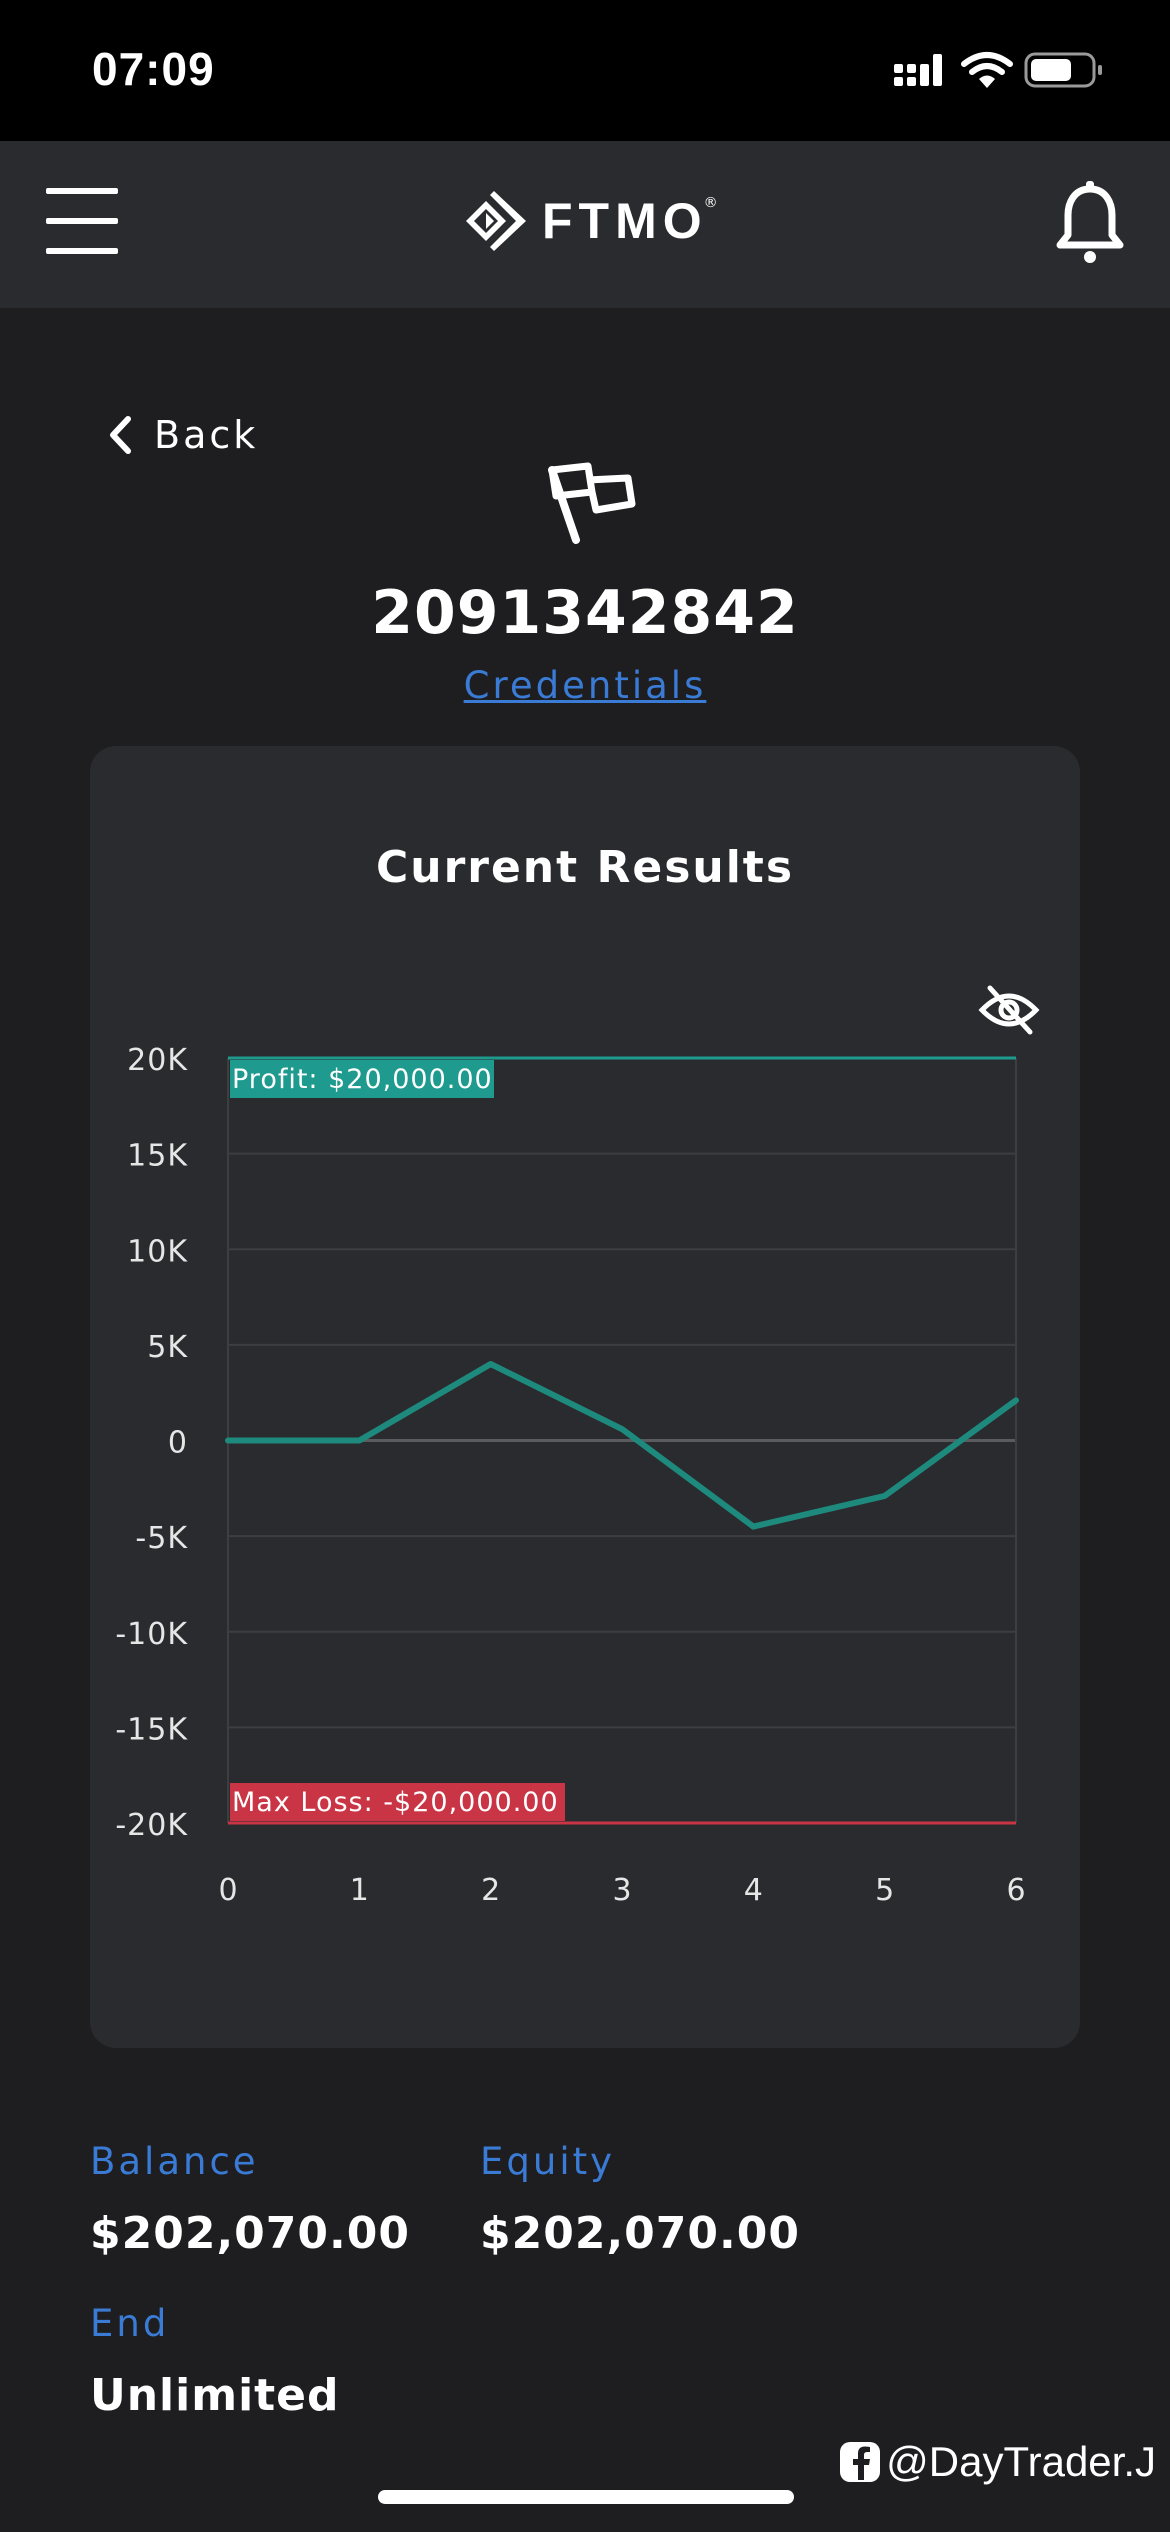  I want to click on end-value: Unlimited, so click(215, 2395).